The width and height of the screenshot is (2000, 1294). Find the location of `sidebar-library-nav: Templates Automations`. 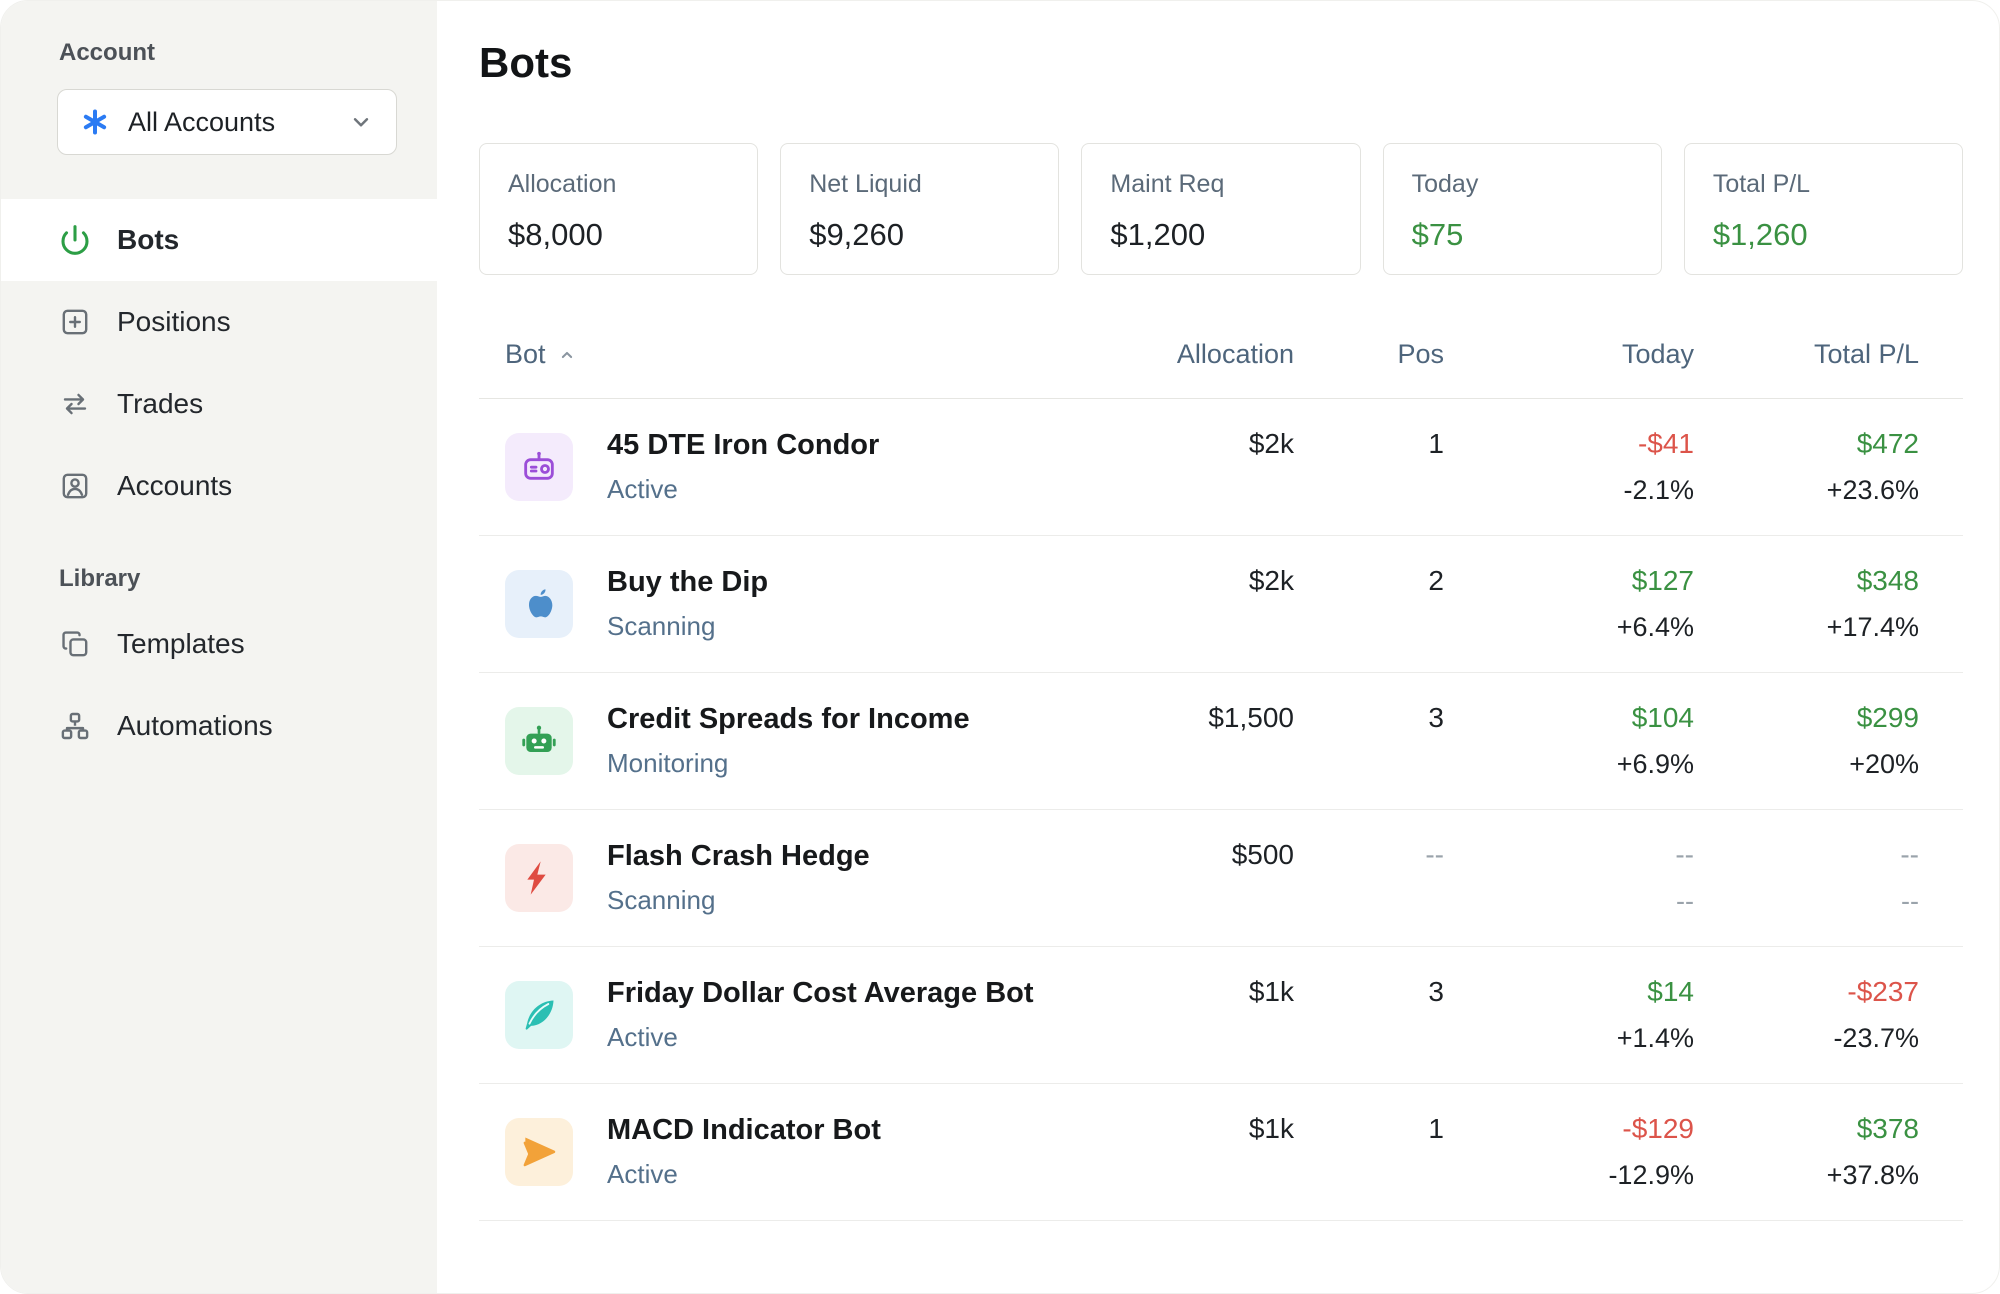

sidebar-library-nav: Templates Automations is located at coordinates (219, 685).